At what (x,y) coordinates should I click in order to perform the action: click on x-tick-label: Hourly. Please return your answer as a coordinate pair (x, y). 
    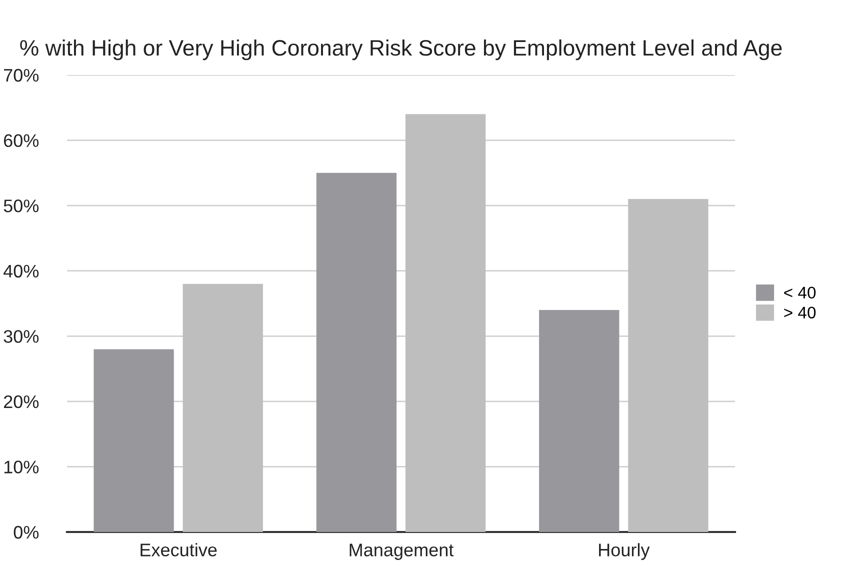
    Looking at the image, I should click on (624, 551).